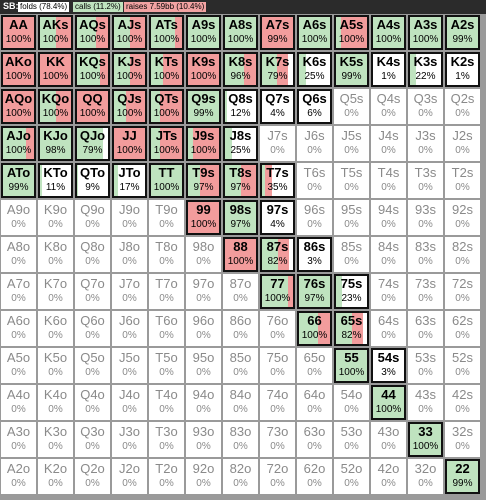 This screenshot has height=500, width=486. I want to click on hand-cell-k7o: K7o 0%, so click(55, 291).